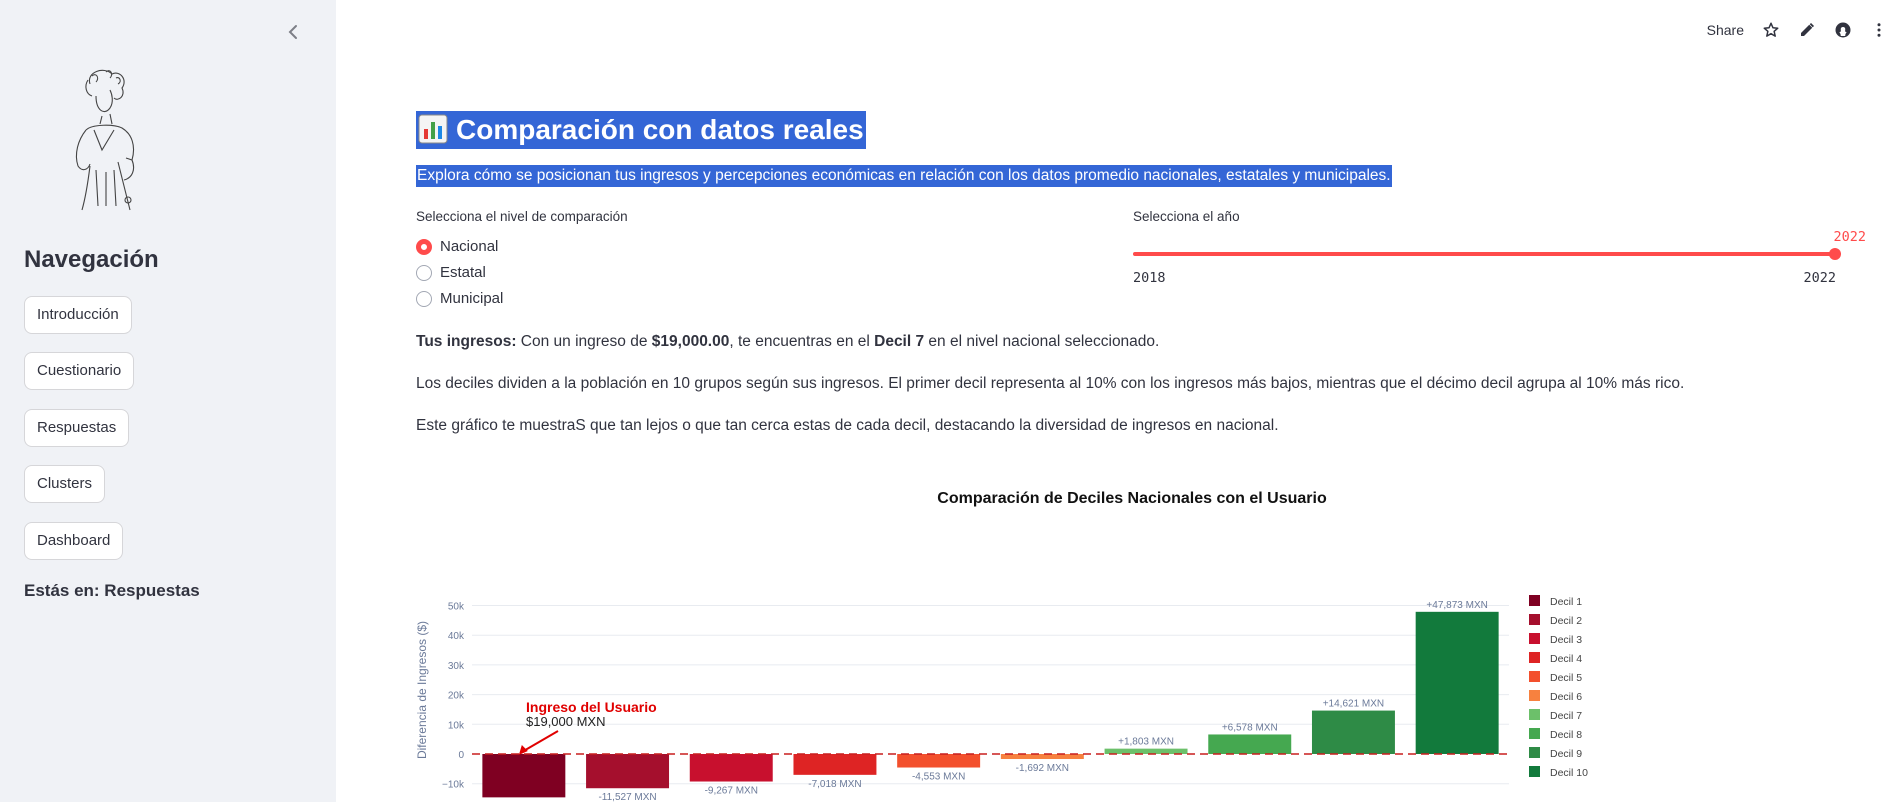  Describe the element at coordinates (1807, 30) in the screenshot. I see `pencil-icon` at that location.